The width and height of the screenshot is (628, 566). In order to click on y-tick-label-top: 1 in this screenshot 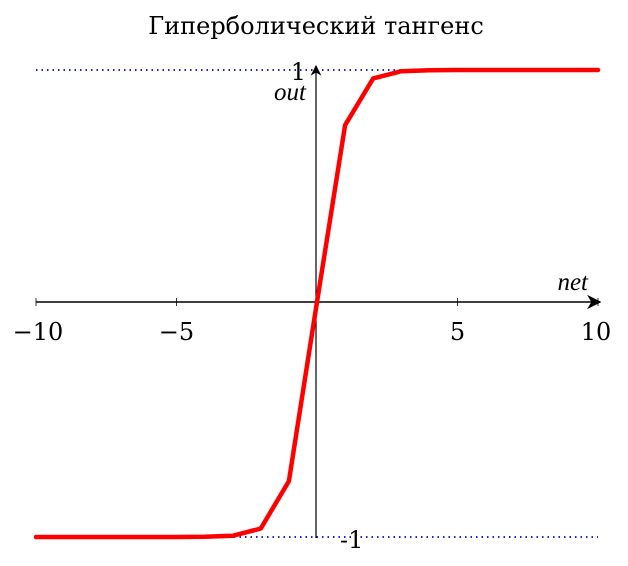, I will do `click(298, 72)`.